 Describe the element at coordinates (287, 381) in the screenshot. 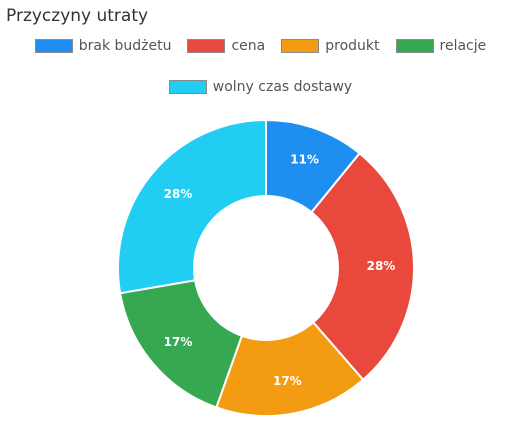

I see `slice-label-produkt: 17%` at that location.